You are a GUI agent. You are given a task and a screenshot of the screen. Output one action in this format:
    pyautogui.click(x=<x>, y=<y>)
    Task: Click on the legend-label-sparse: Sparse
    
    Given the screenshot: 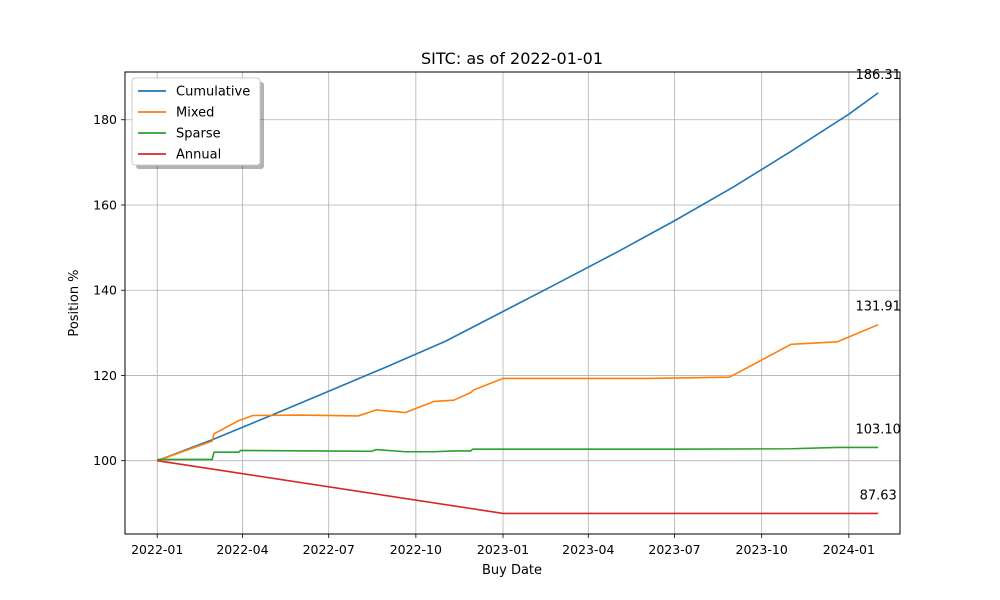 What is the action you would take?
    pyautogui.click(x=198, y=134)
    